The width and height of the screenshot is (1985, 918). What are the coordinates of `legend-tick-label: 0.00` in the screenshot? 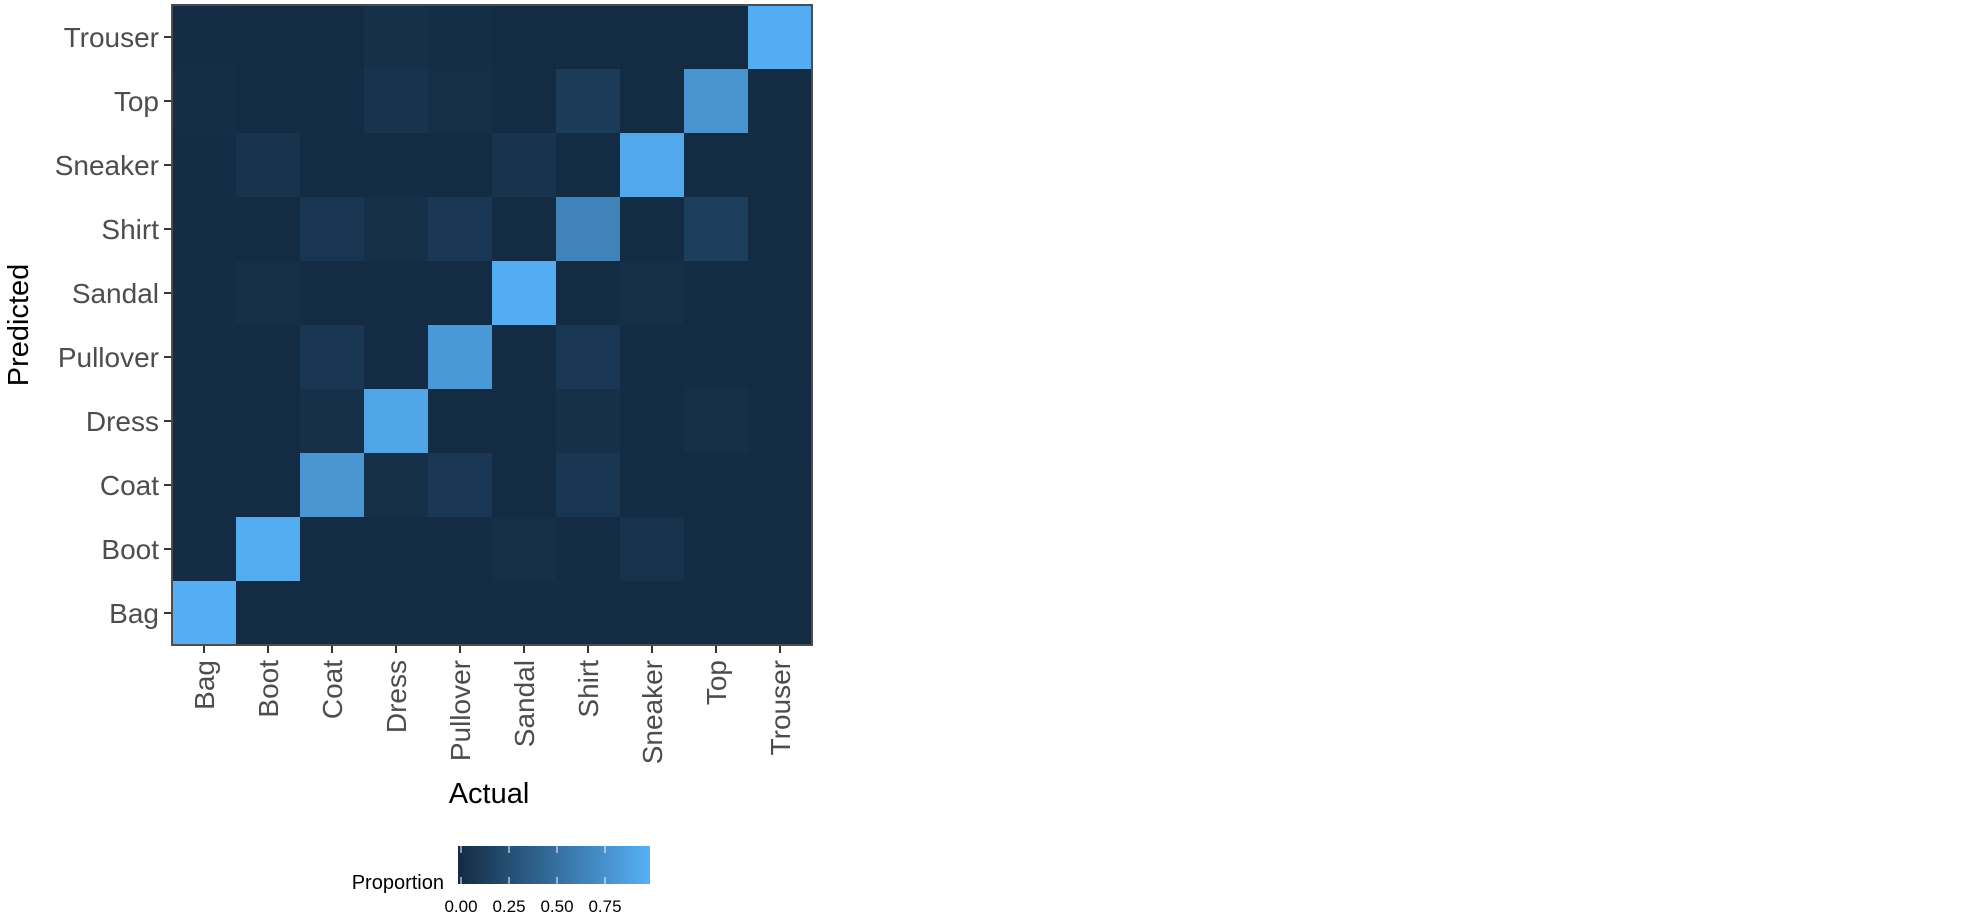 It's located at (460, 906).